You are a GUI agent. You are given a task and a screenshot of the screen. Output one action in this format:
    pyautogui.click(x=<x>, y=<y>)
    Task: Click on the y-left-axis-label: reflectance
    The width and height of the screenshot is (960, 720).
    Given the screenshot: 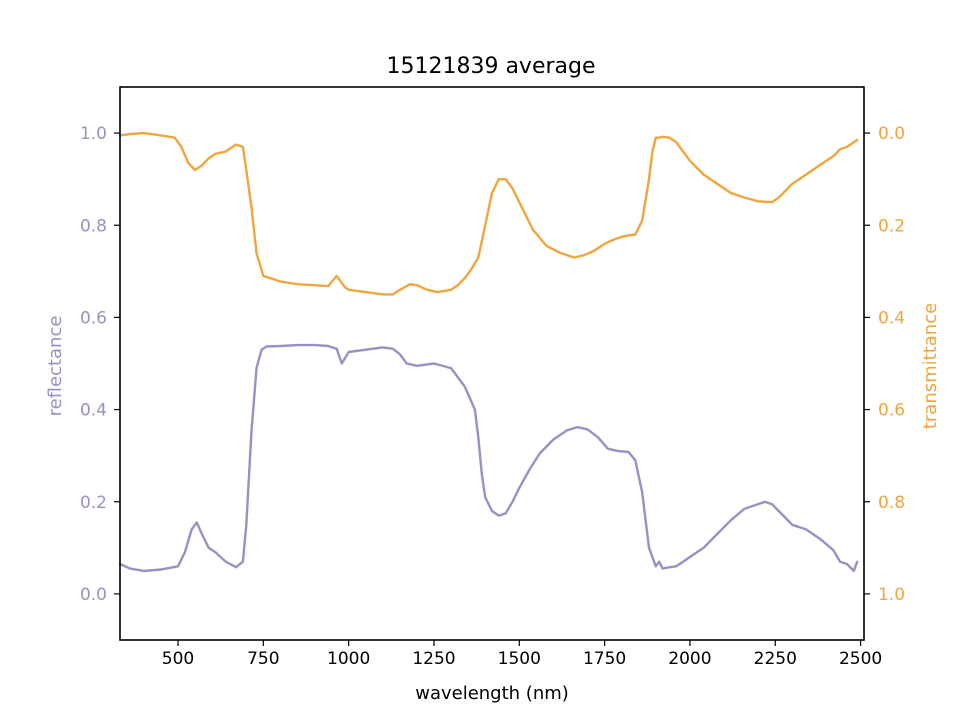 What is the action you would take?
    pyautogui.click(x=55, y=366)
    